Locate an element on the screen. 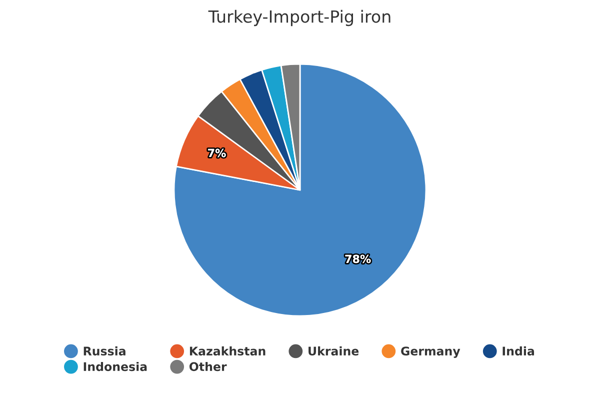 This screenshot has height=400, width=600. legend-label: Other is located at coordinates (208, 367).